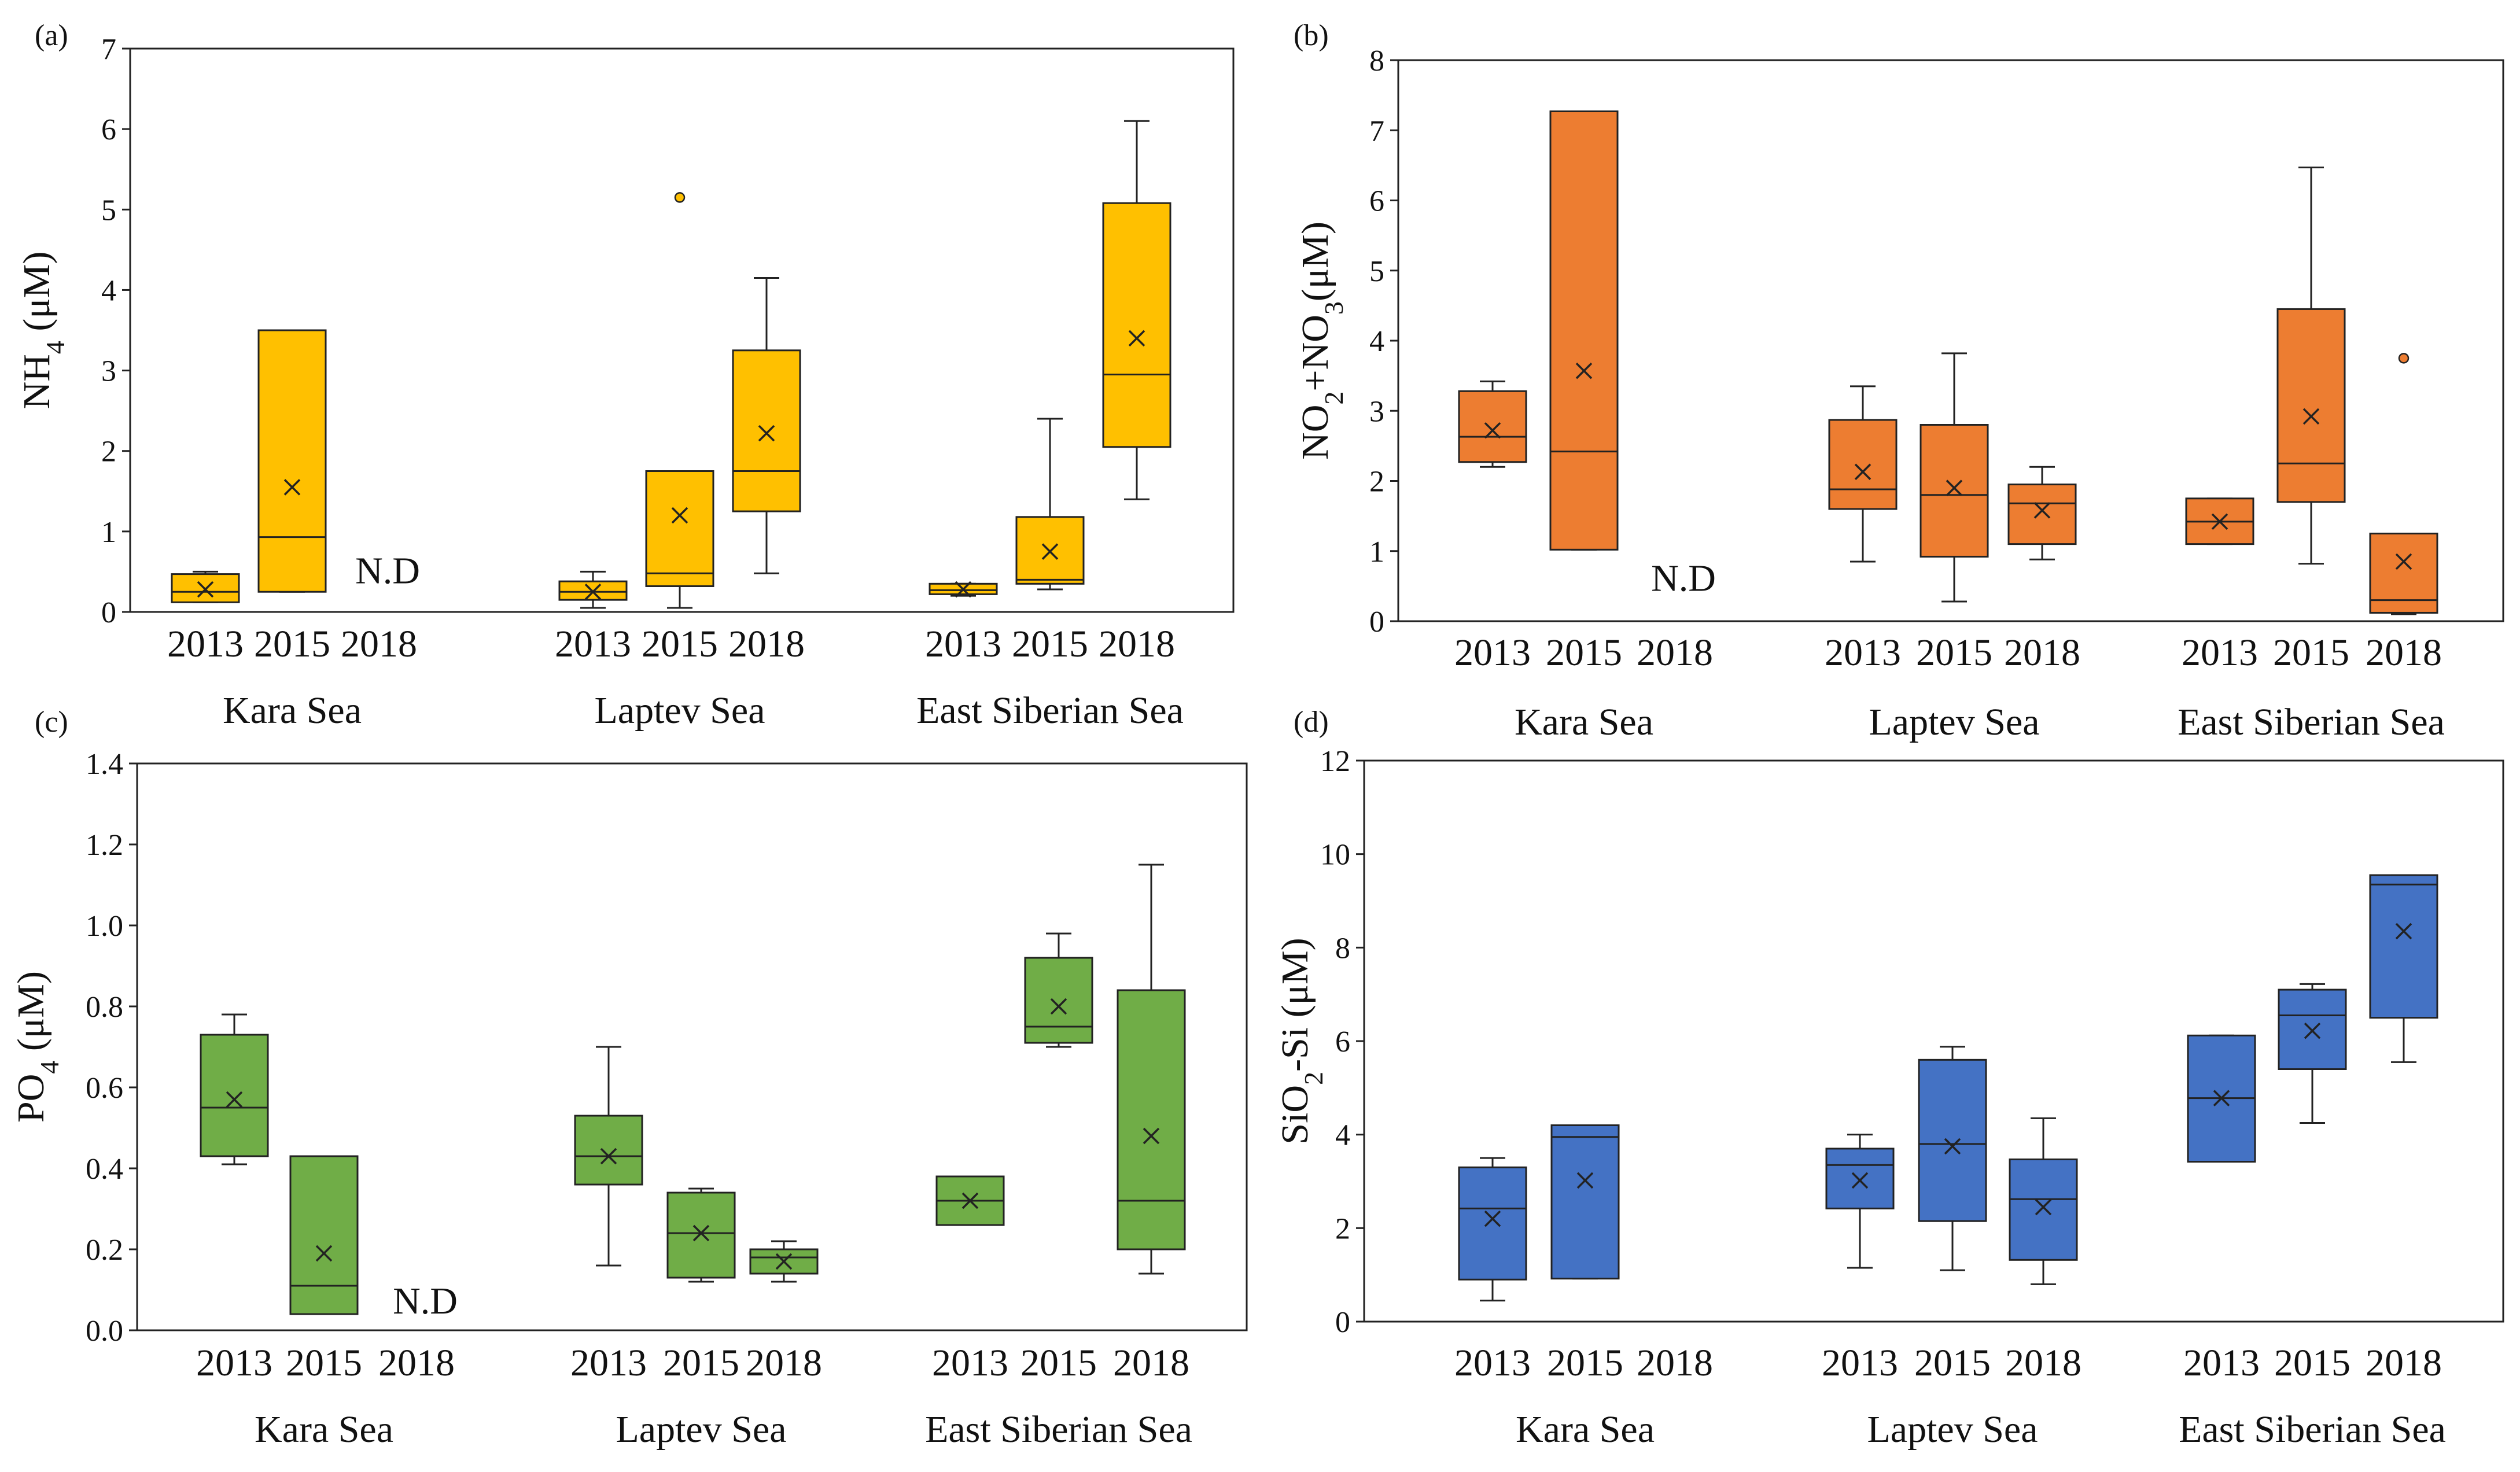 The height and width of the screenshot is (1472, 2520). Describe the element at coordinates (1295, 1005) in the screenshot. I see `y-axis-label-unit: -Si (μM)` at that location.